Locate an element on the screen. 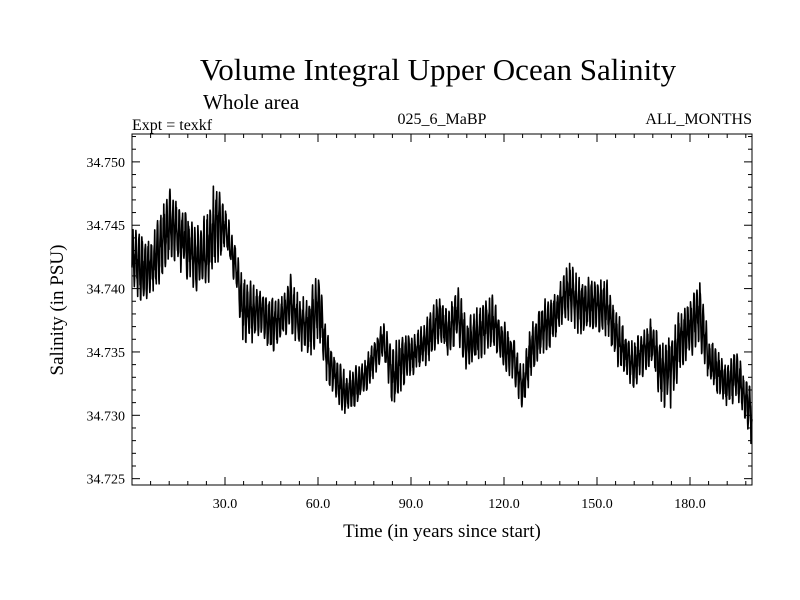 The image size is (800, 600). experiment-label: Expt = texkf is located at coordinates (172, 125).